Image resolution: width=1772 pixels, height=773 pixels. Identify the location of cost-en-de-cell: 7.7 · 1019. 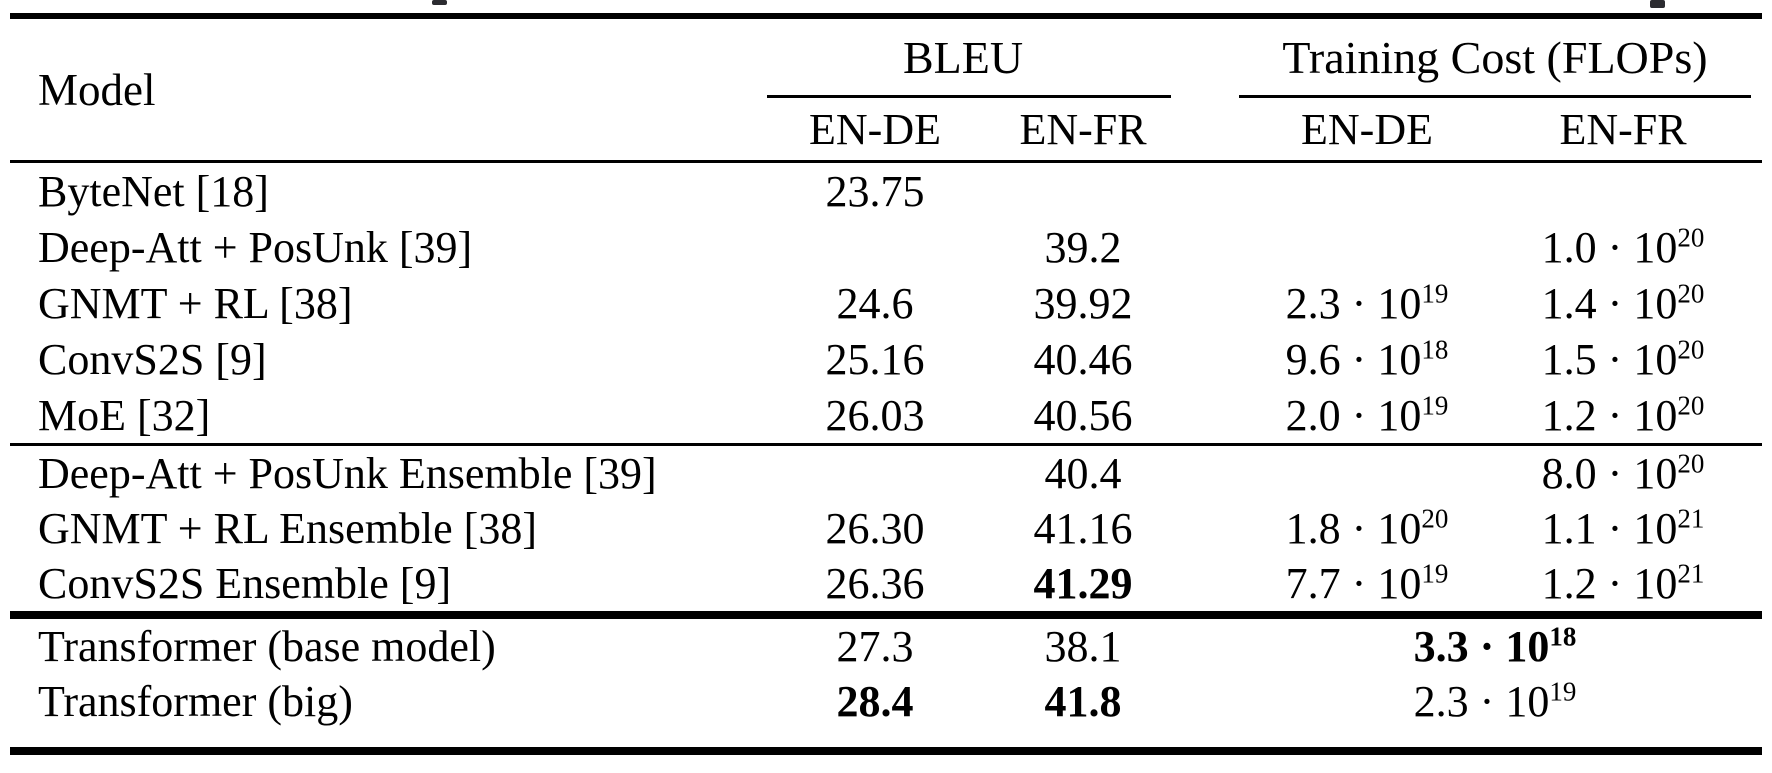
(1367, 583).